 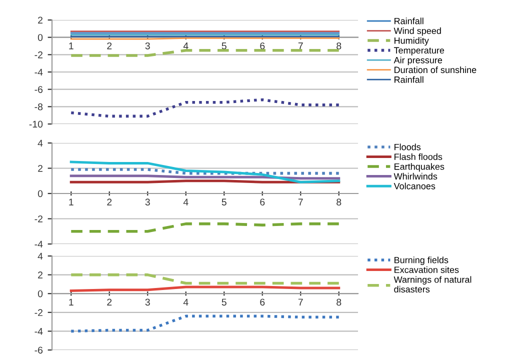 What do you see at coordinates (421, 261) in the screenshot?
I see `legend-label: Burning fields` at bounding box center [421, 261].